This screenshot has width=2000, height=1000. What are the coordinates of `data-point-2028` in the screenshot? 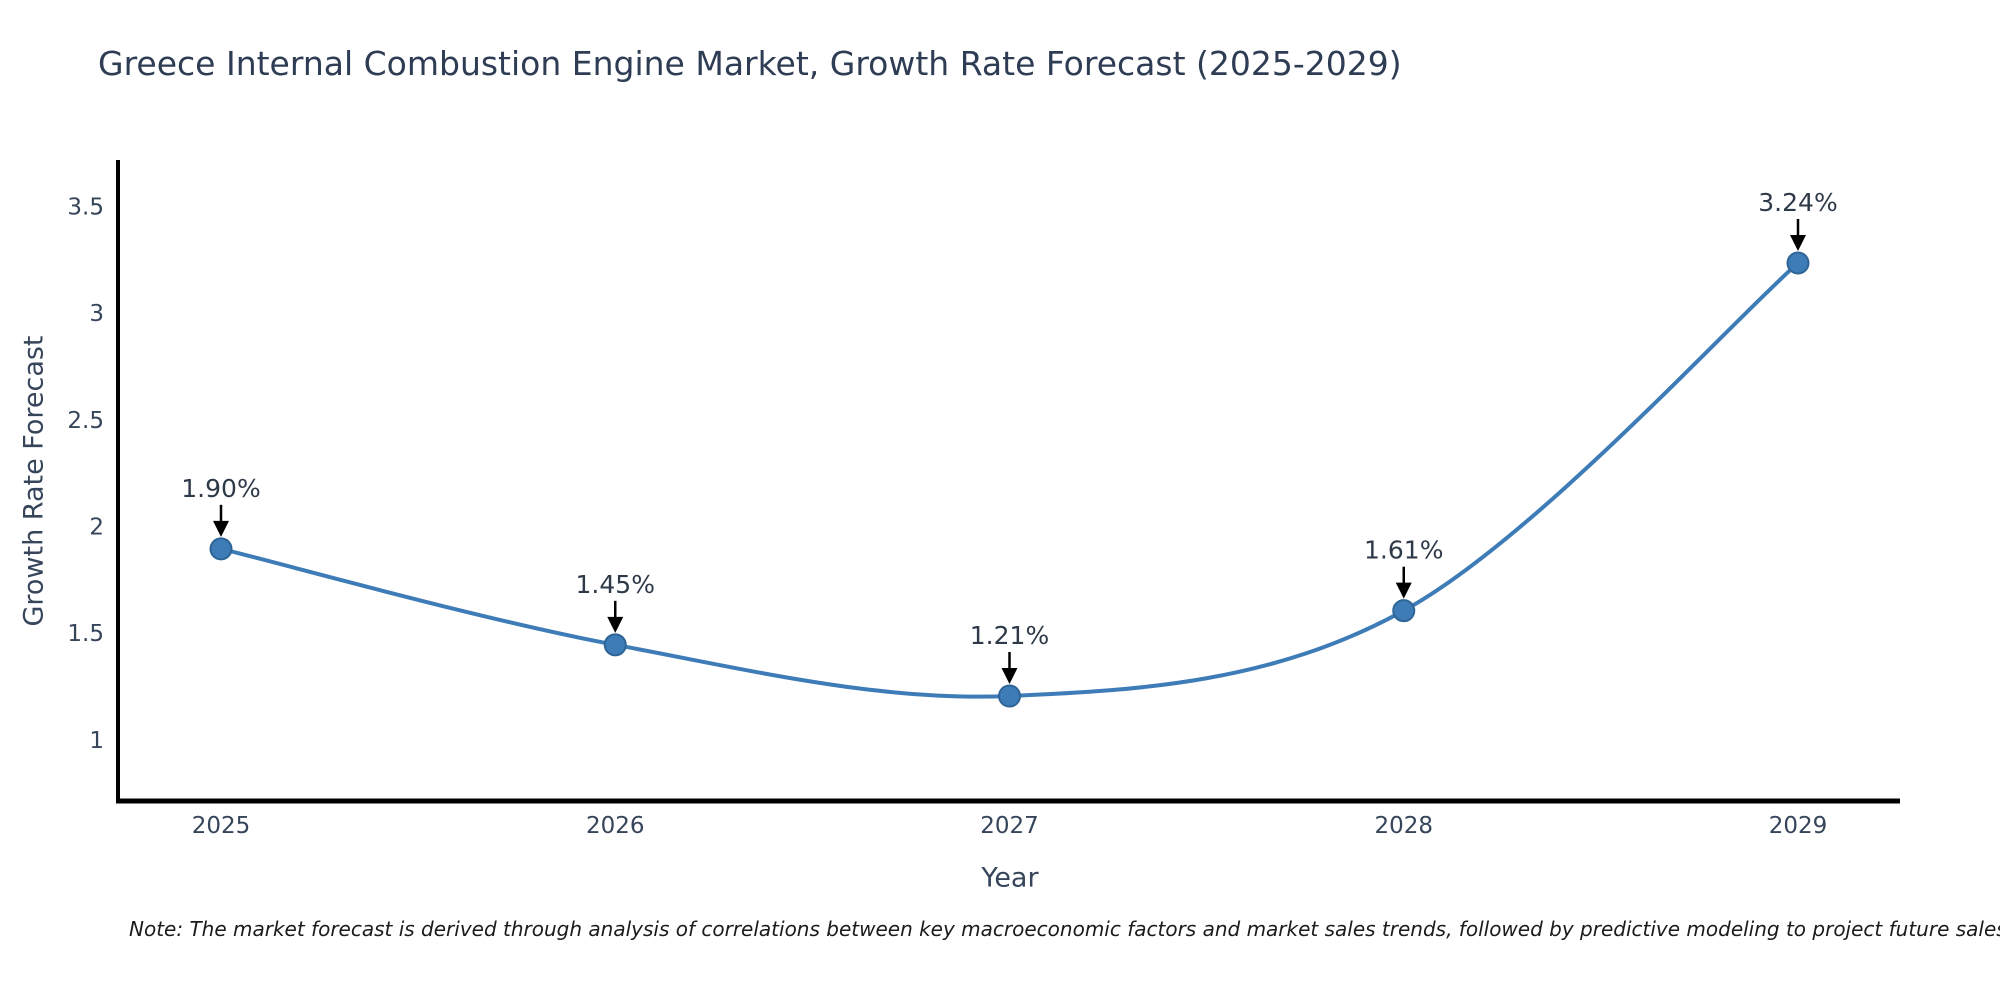 It's located at (1404, 611).